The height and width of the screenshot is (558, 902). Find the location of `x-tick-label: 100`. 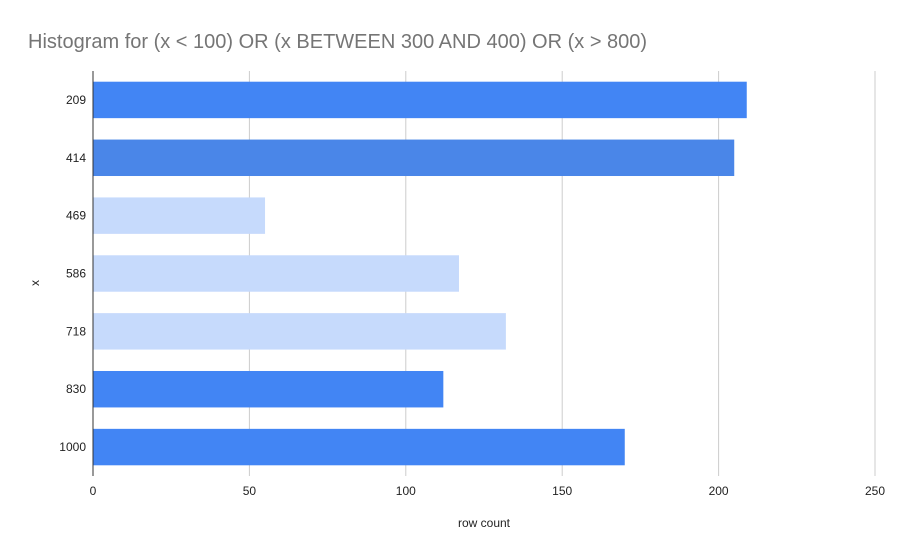

x-tick-label: 100 is located at coordinates (406, 491).